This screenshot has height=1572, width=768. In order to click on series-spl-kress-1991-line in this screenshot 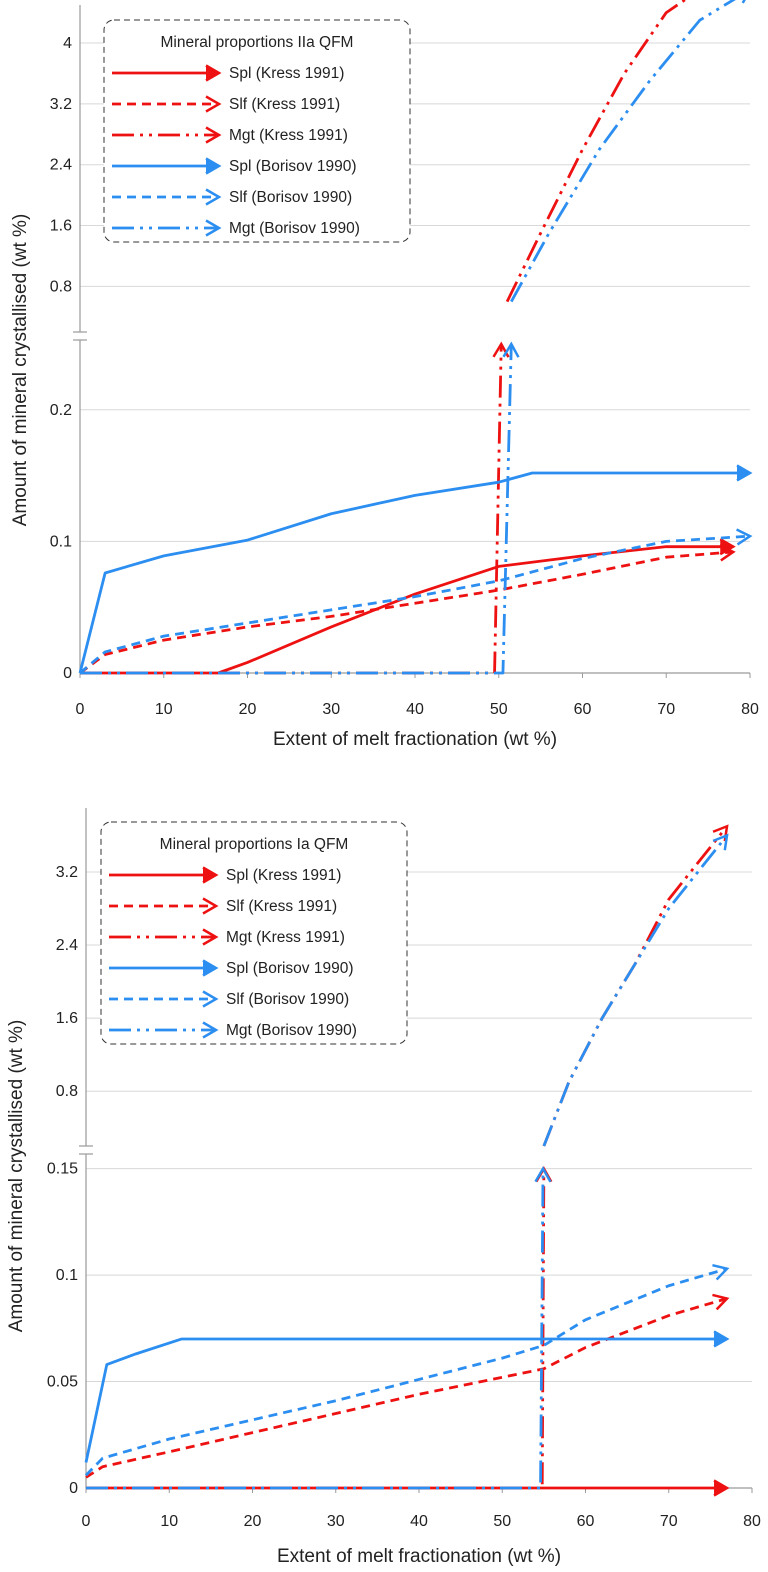, I will do `click(407, 610)`.